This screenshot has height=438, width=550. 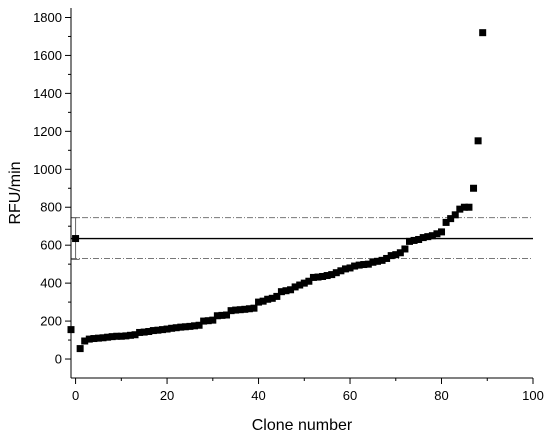 What do you see at coordinates (47, 17) in the screenshot?
I see `y-tick-label: 1800` at bounding box center [47, 17].